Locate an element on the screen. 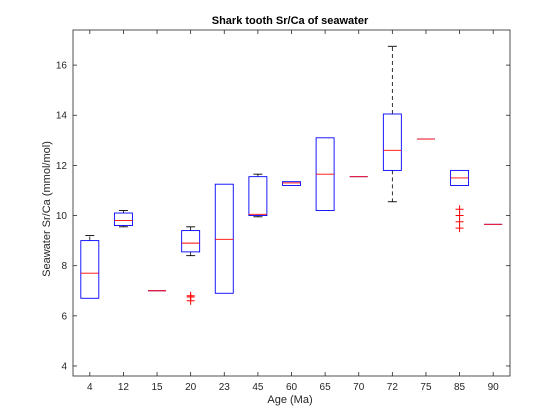 This screenshot has height=420, width=560. x-tick-label: 4 is located at coordinates (90, 387).